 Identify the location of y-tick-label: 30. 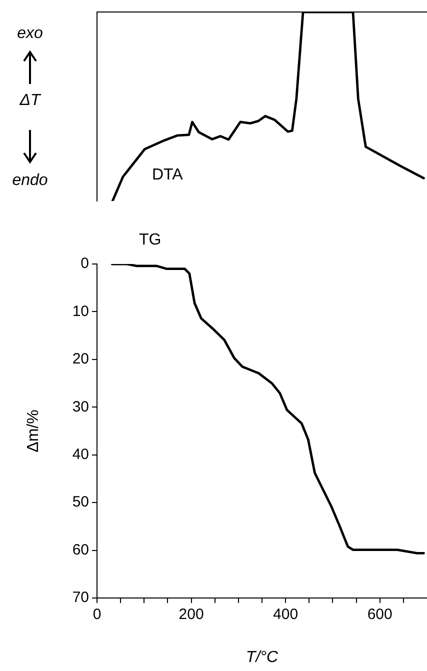
(80, 407).